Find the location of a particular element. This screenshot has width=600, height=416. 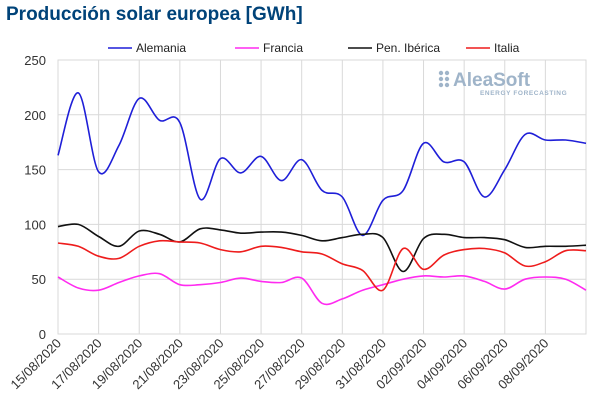

legend-label: Alemania is located at coordinates (161, 48).